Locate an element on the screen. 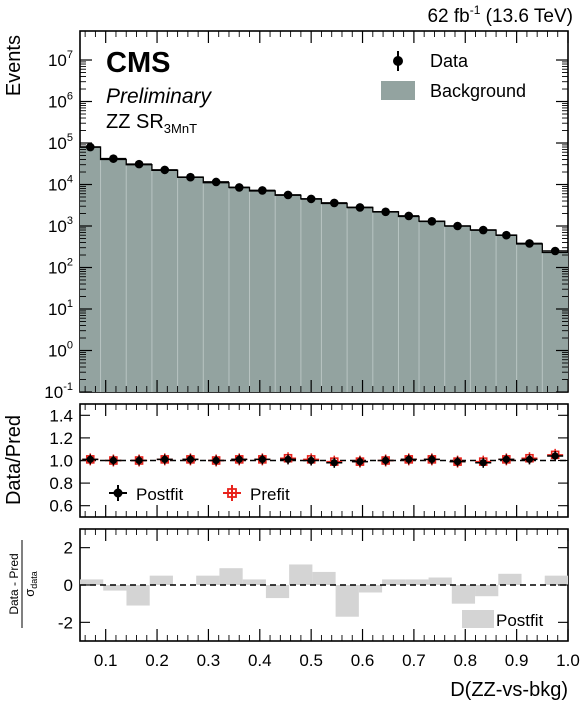  ratio-y-tick-label: 0.8 is located at coordinates (61, 483).